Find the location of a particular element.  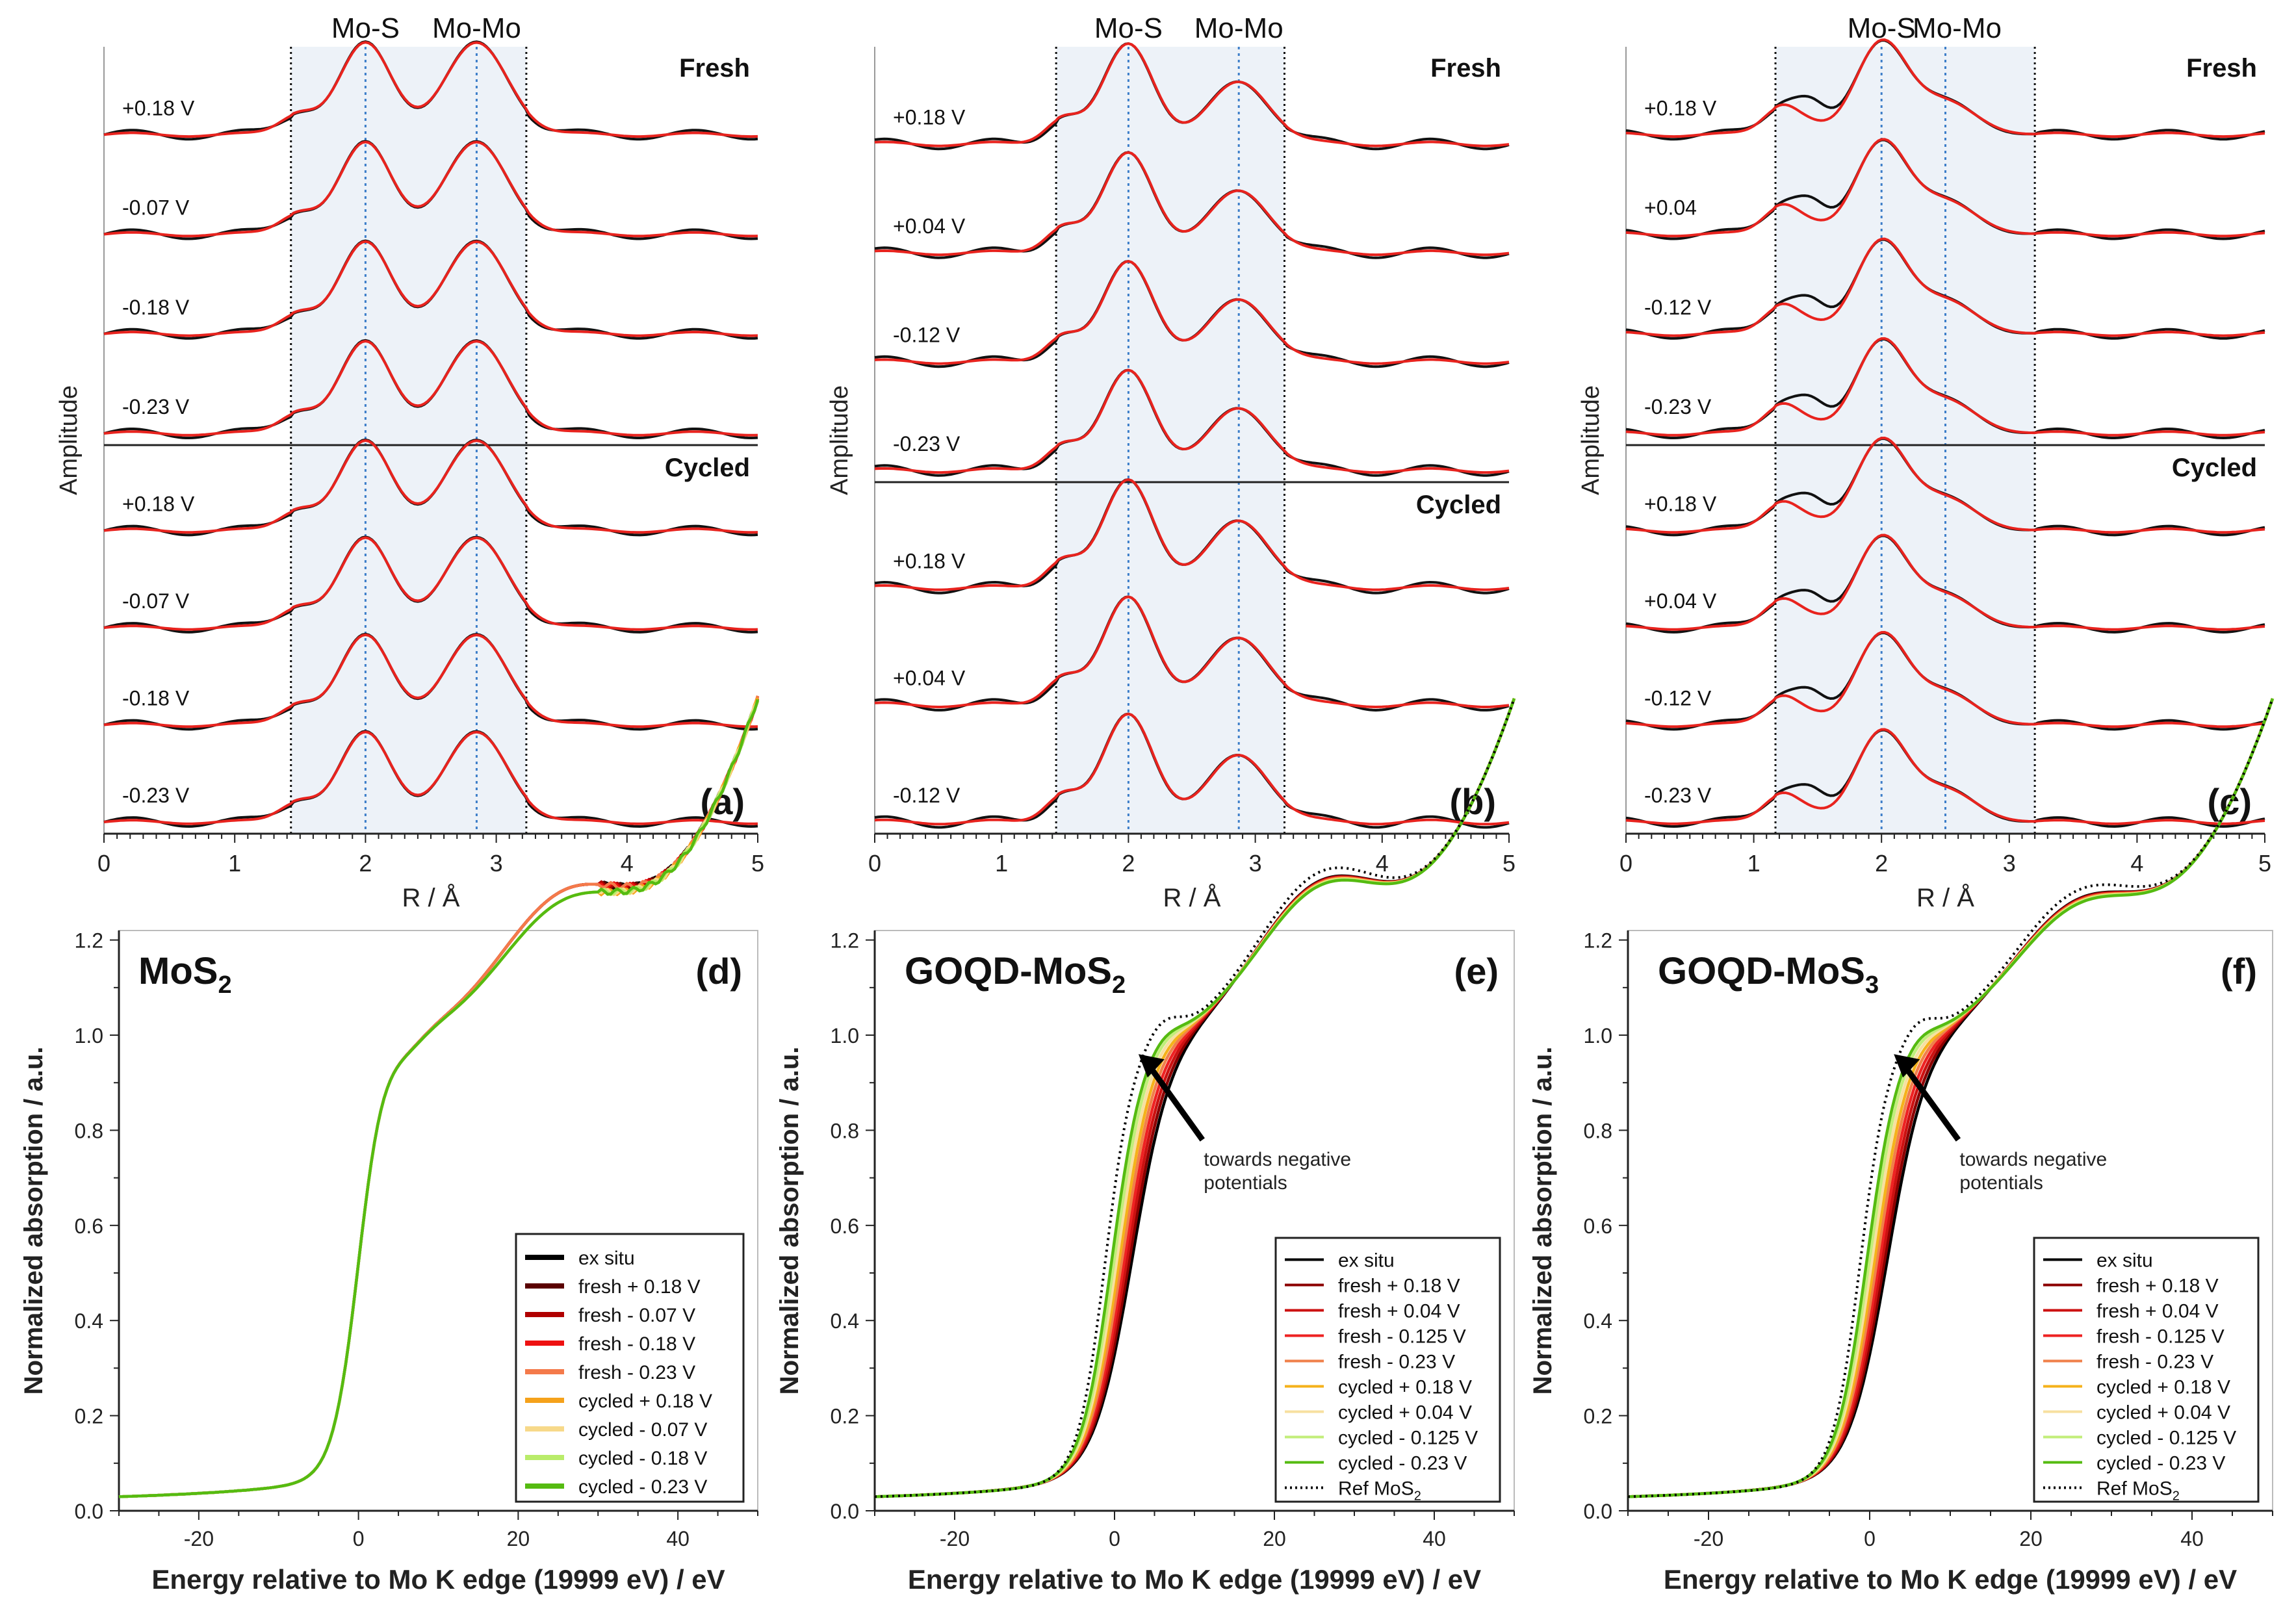

legend-box is located at coordinates (2146, 1370).